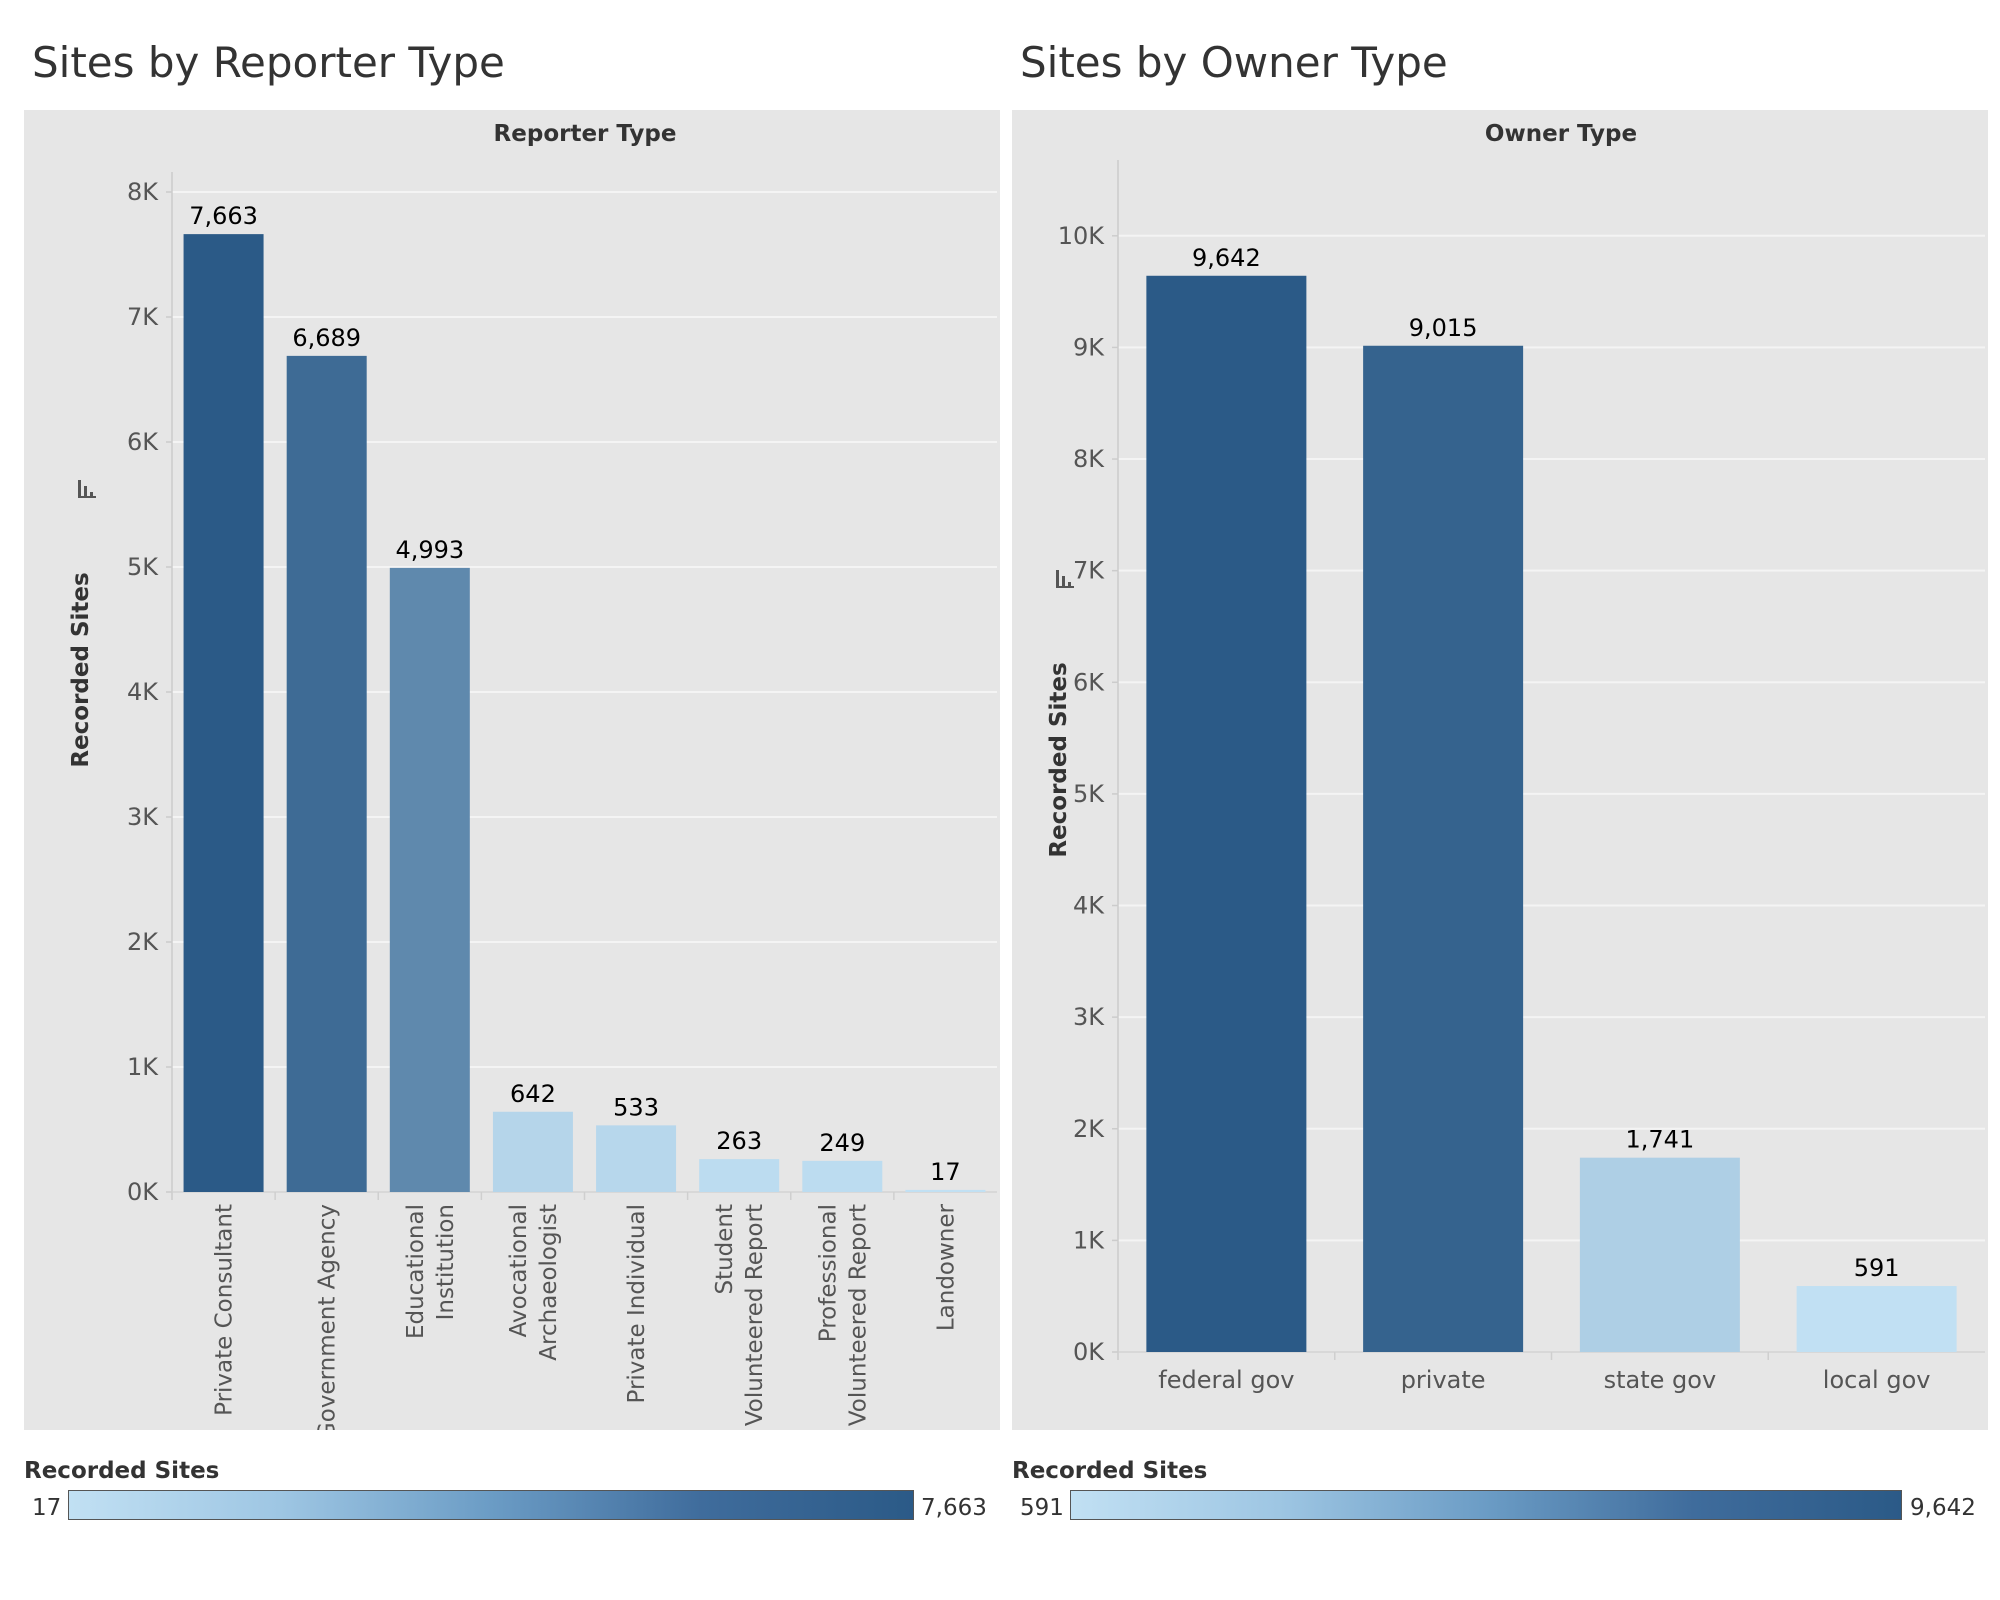  What do you see at coordinates (1486, 1505) in the screenshot?
I see `owner-legend-gradient` at bounding box center [1486, 1505].